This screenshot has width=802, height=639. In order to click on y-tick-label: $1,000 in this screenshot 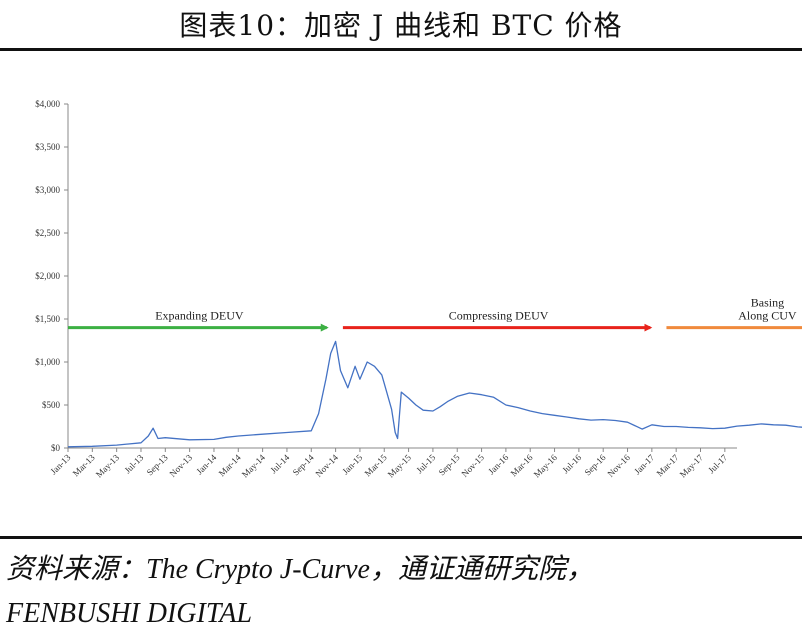, I will do `click(47, 362)`.